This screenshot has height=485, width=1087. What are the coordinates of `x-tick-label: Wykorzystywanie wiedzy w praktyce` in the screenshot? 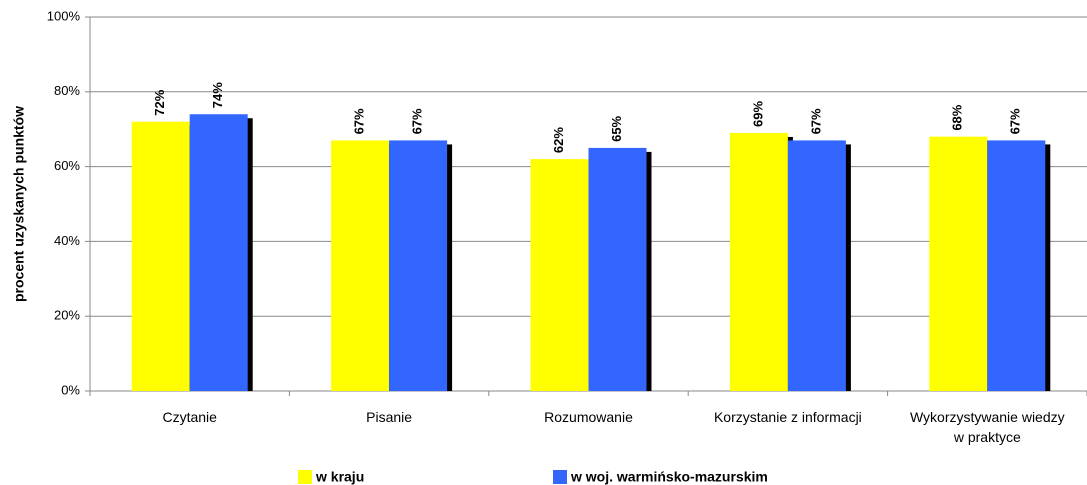 It's located at (987, 427).